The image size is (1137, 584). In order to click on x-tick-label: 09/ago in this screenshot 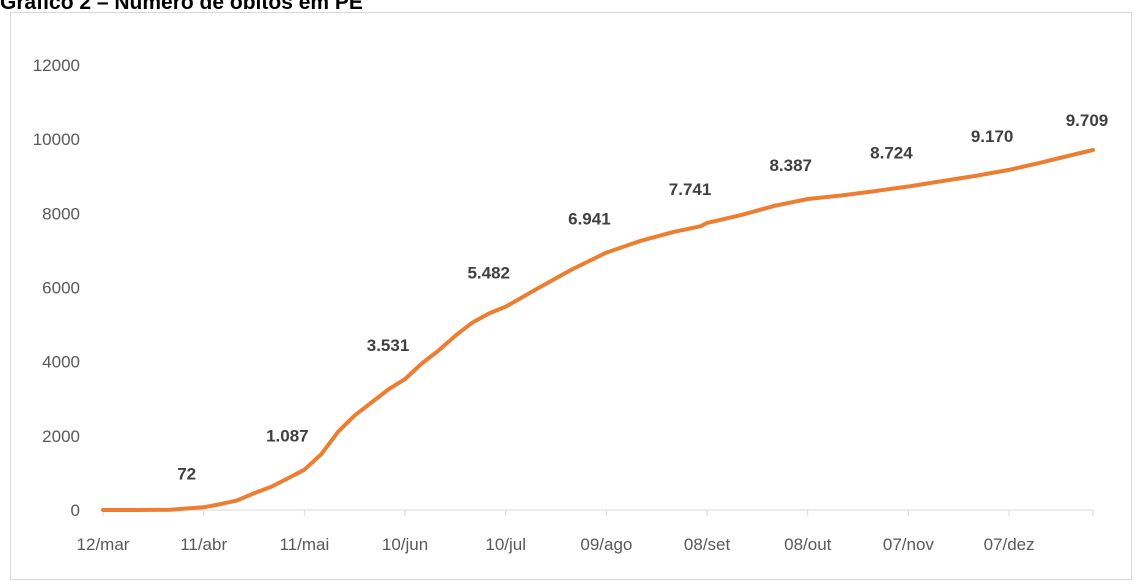, I will do `click(606, 544)`.